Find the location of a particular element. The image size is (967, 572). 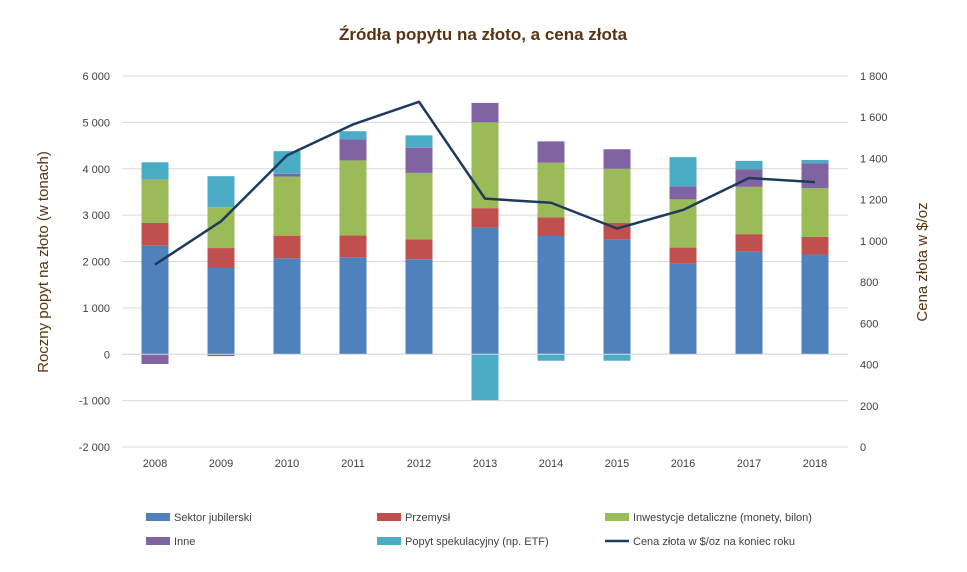

y-left-tick-label: 6 000 is located at coordinates (96, 77).